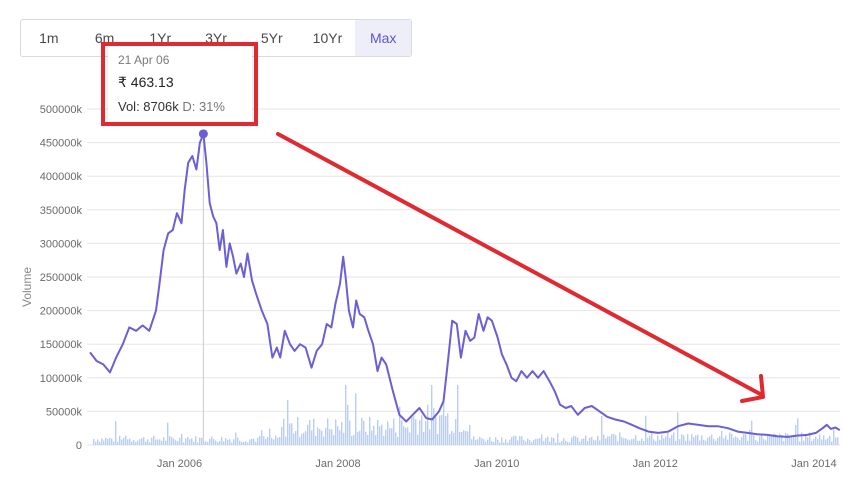 This screenshot has height=485, width=843. Describe the element at coordinates (61, 211) in the screenshot. I see `y-tick-label: 350000k` at that location.